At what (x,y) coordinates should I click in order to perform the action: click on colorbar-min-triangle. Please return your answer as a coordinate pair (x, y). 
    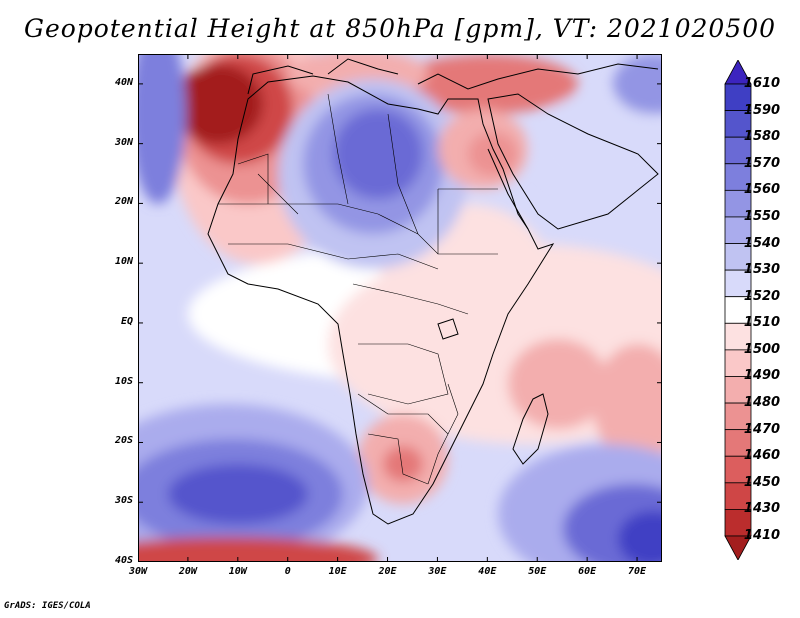
    Looking at the image, I should click on (738, 547).